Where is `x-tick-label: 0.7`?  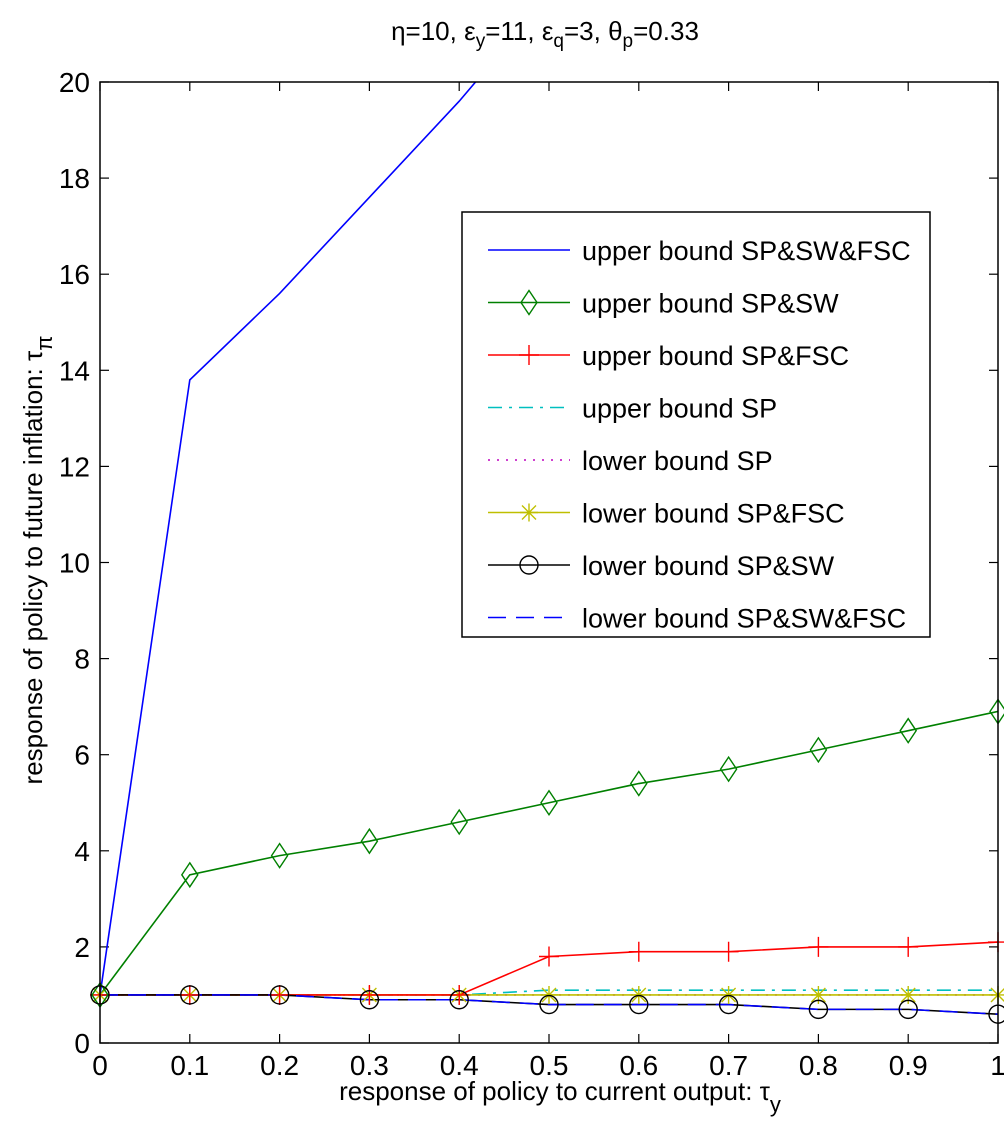 x-tick-label: 0.7 is located at coordinates (728, 1065).